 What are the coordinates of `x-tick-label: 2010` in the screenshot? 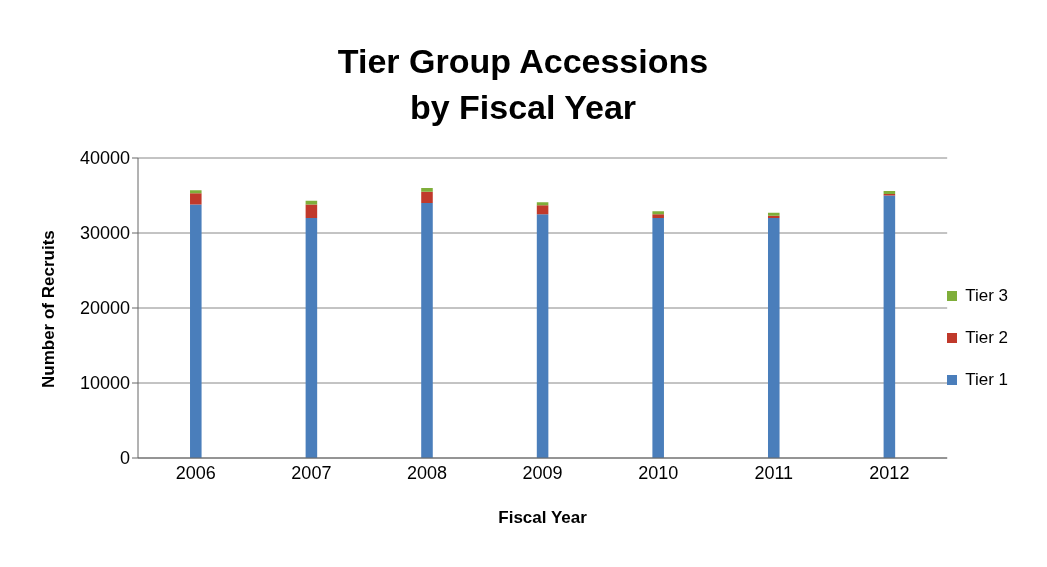 It's located at (658, 472).